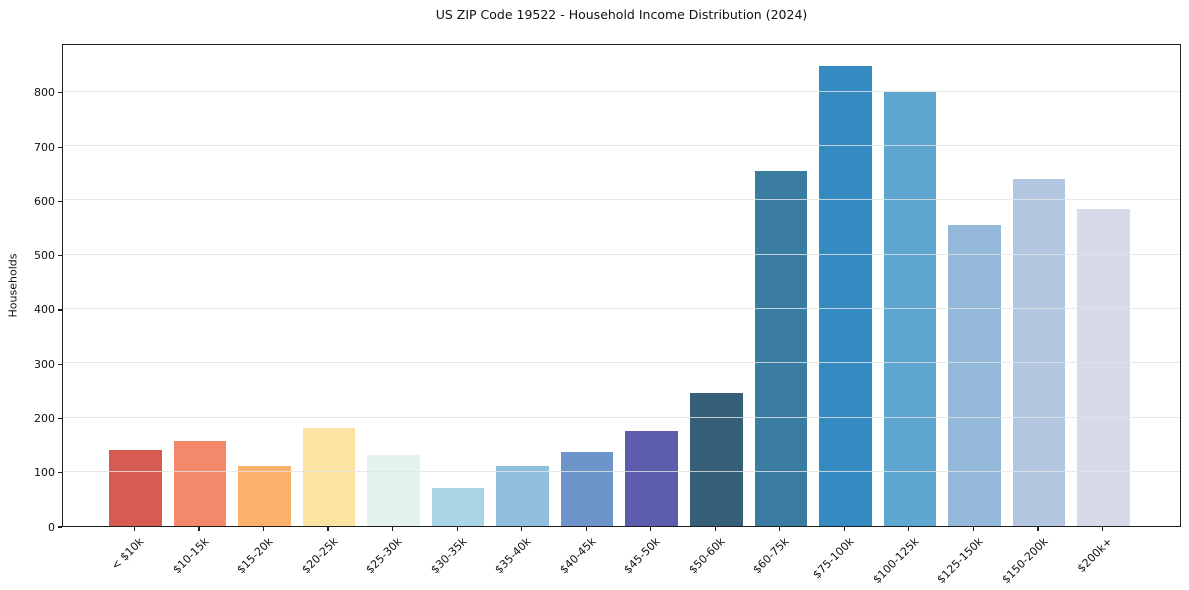 This screenshot has height=590, width=1189. I want to click on x-tick-label-text: $50-60k, so click(707, 556).